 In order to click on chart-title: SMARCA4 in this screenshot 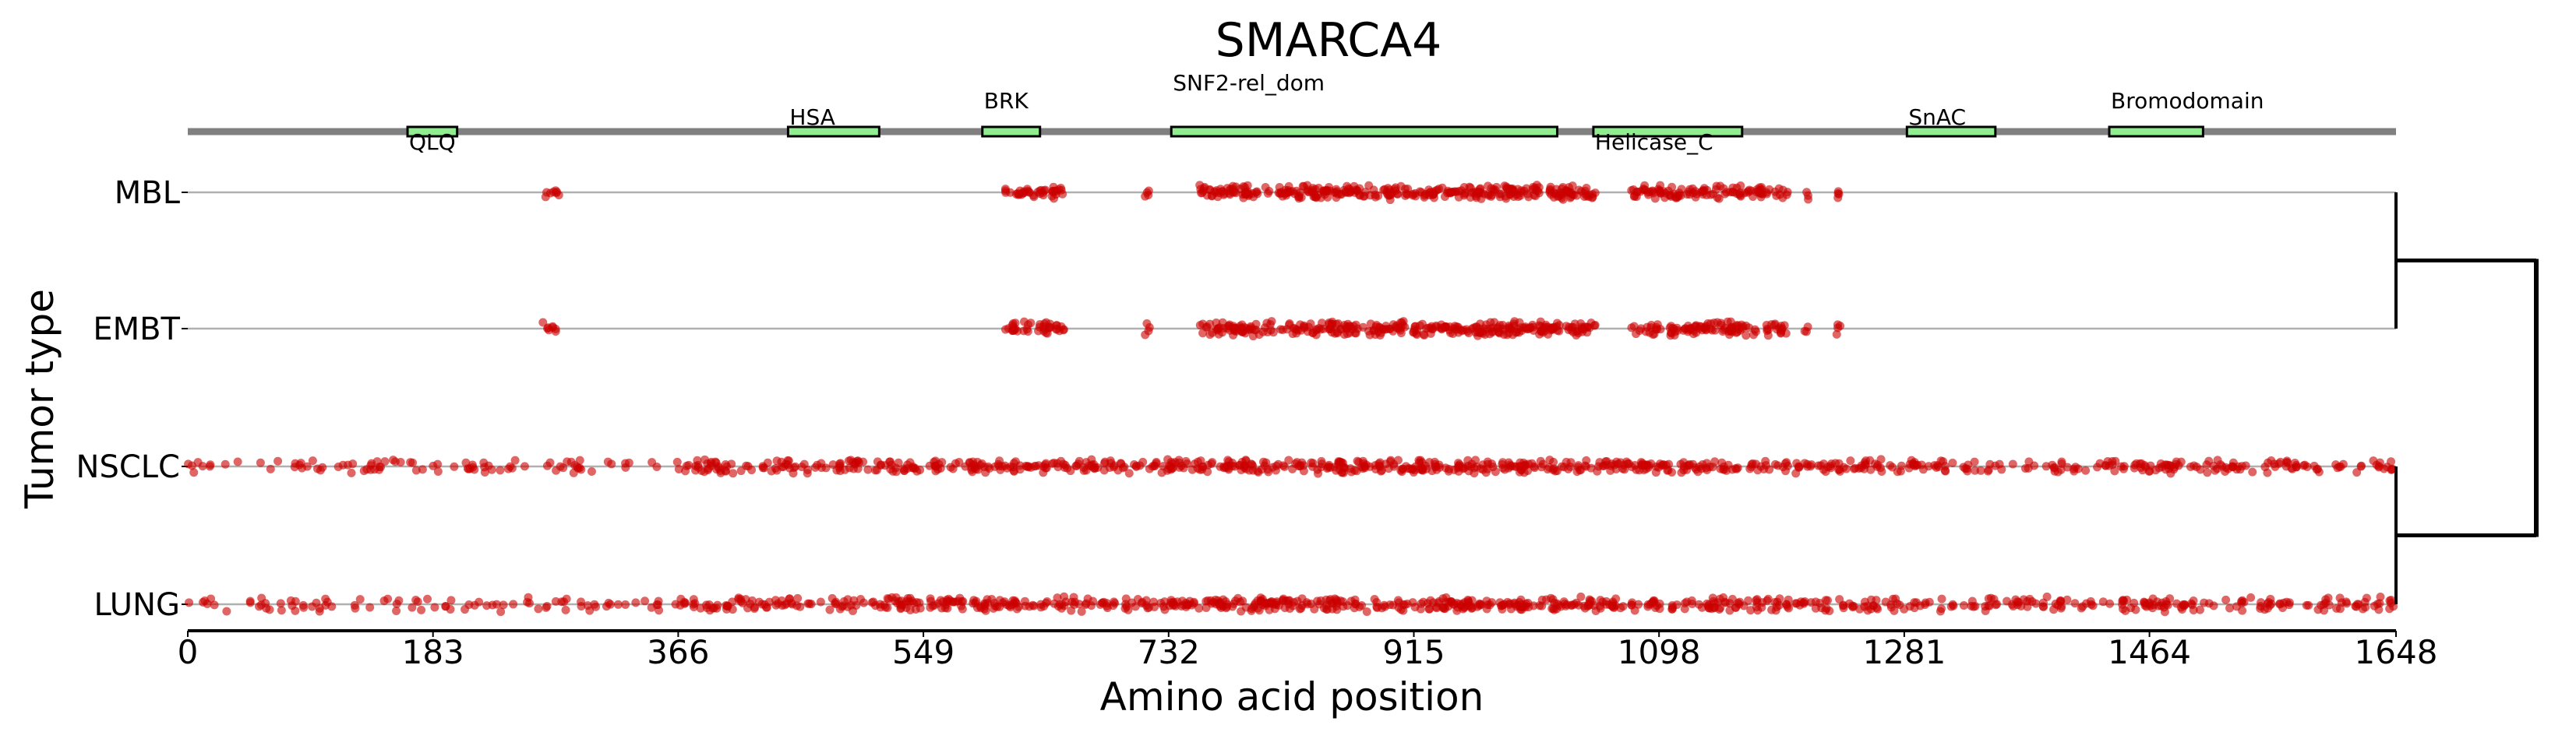, I will do `click(1329, 40)`.